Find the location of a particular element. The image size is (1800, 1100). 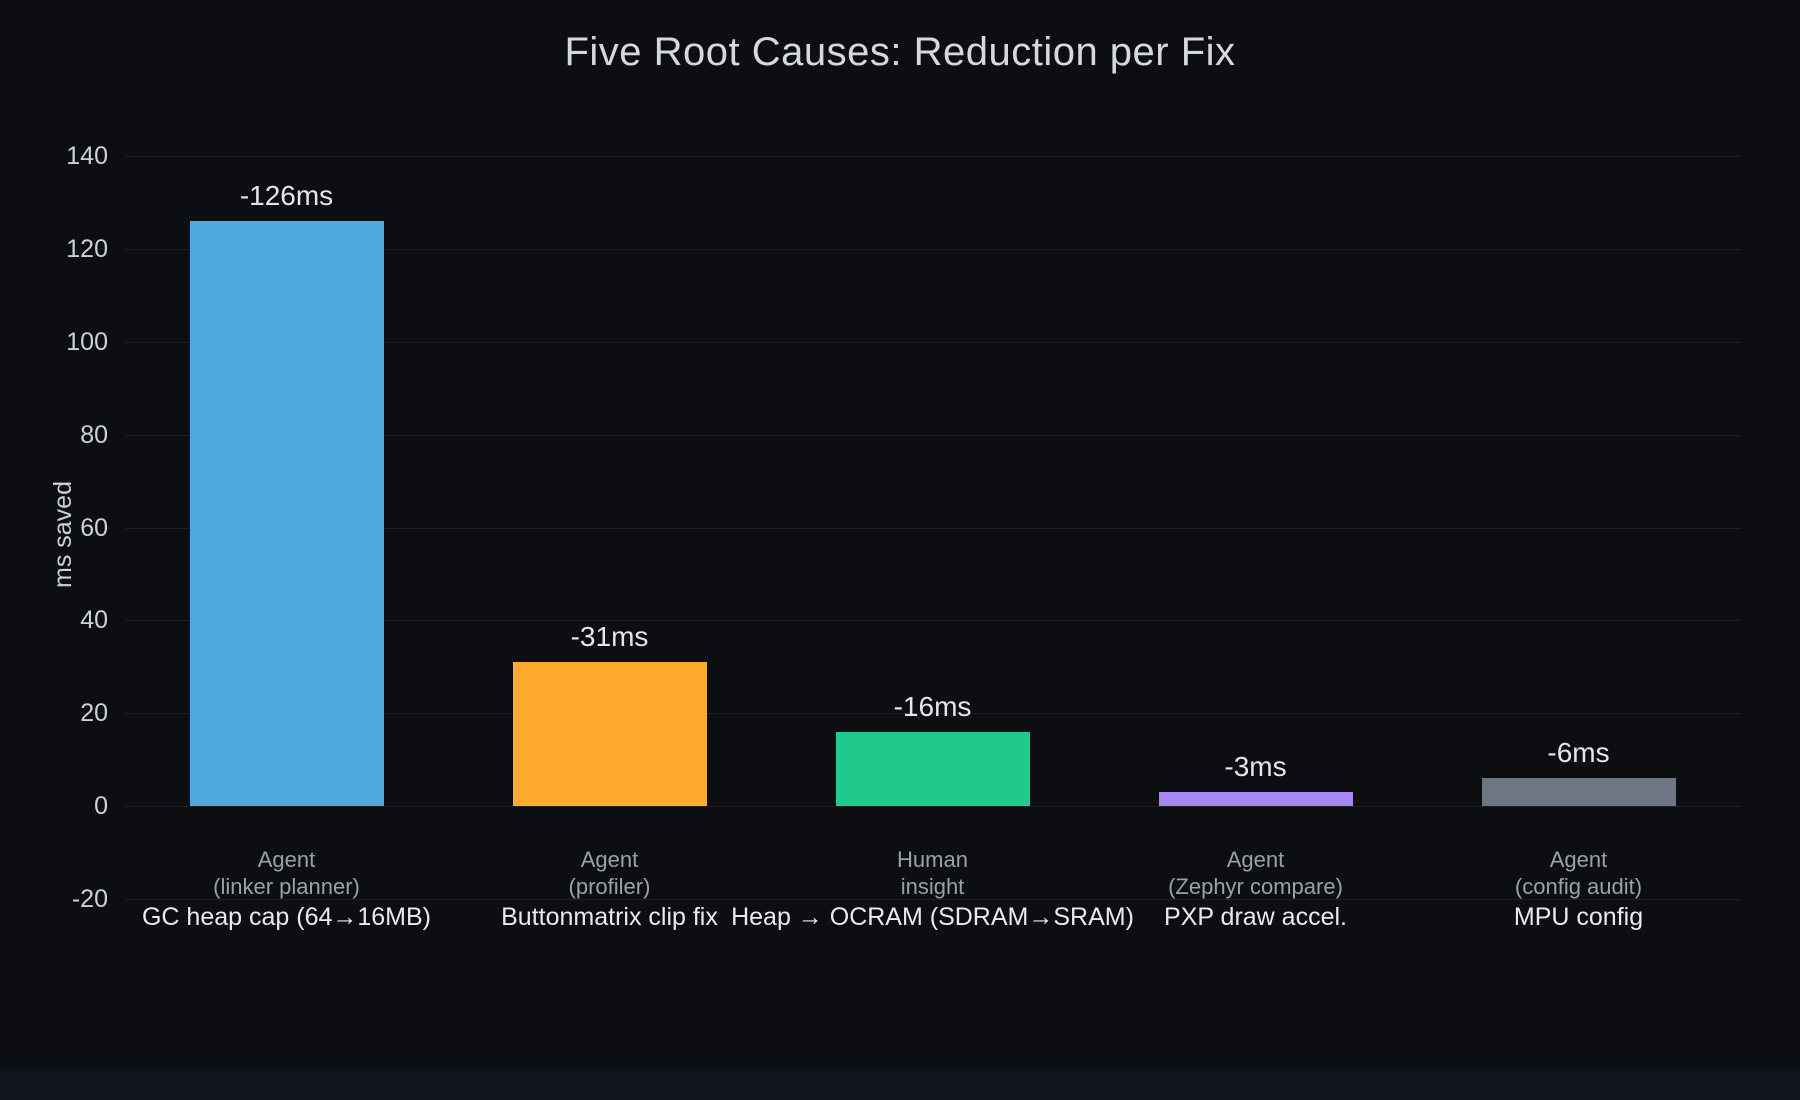

y-tick-label: 80 is located at coordinates (94, 434).